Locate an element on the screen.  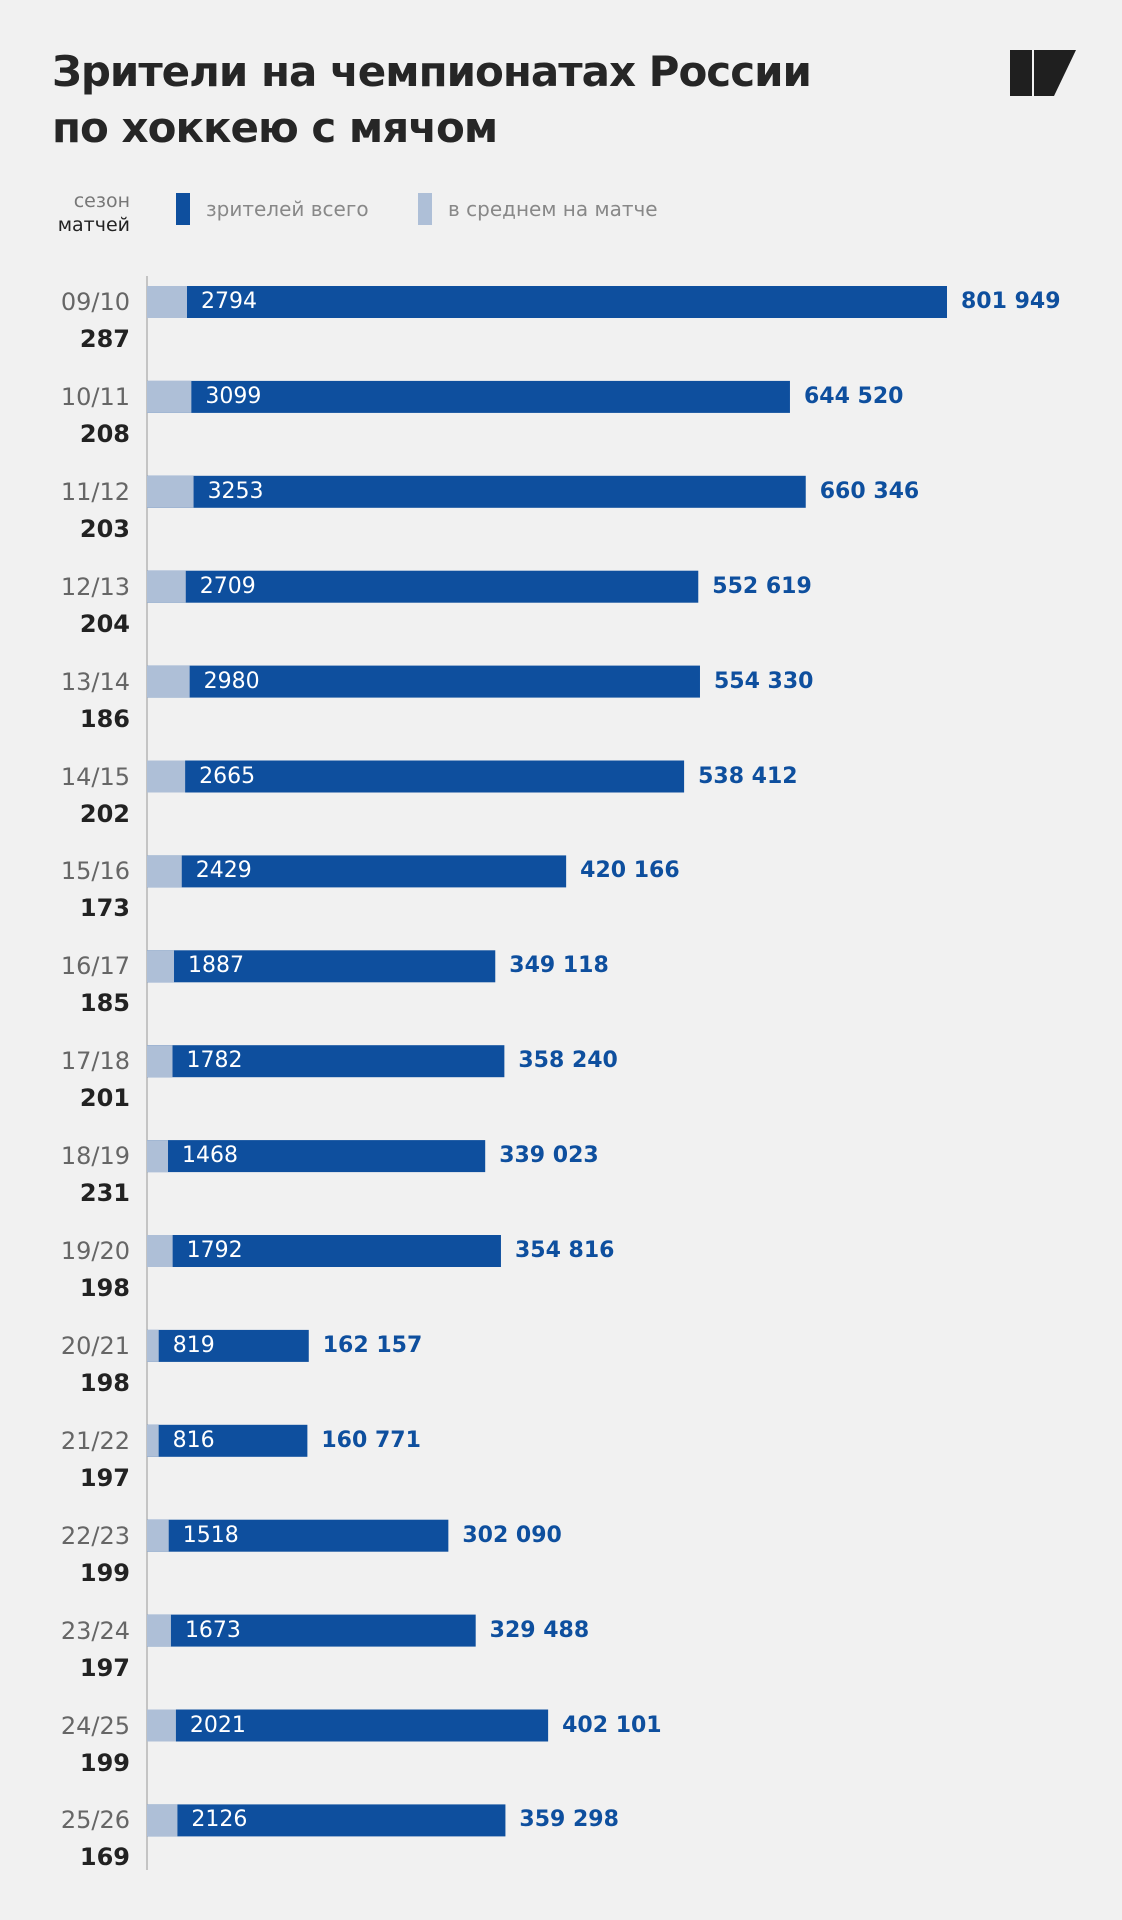
matches-label: 208 is located at coordinates (104, 433).